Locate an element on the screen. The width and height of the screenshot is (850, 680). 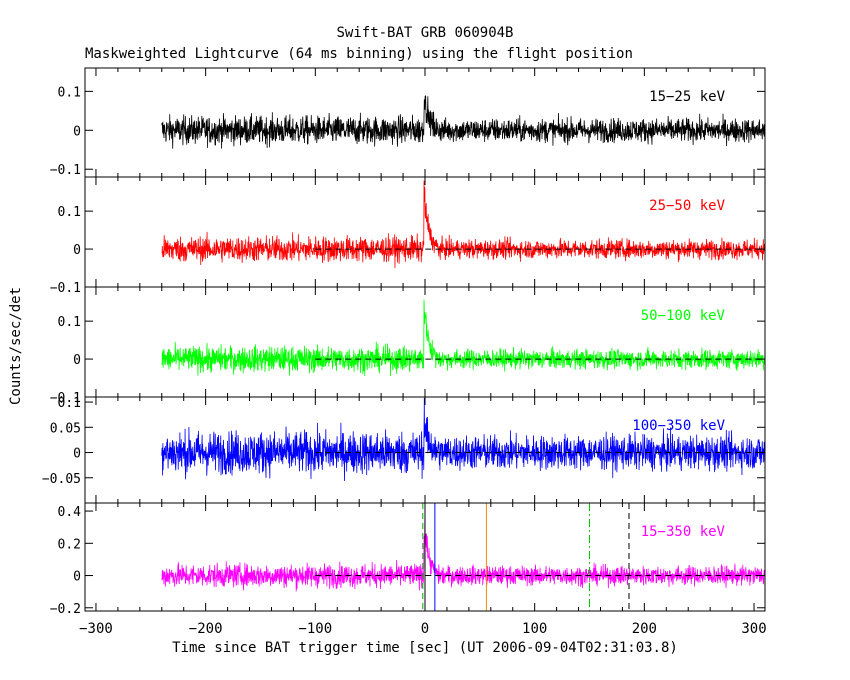
series-line-25-50-kev is located at coordinates (463, 224).